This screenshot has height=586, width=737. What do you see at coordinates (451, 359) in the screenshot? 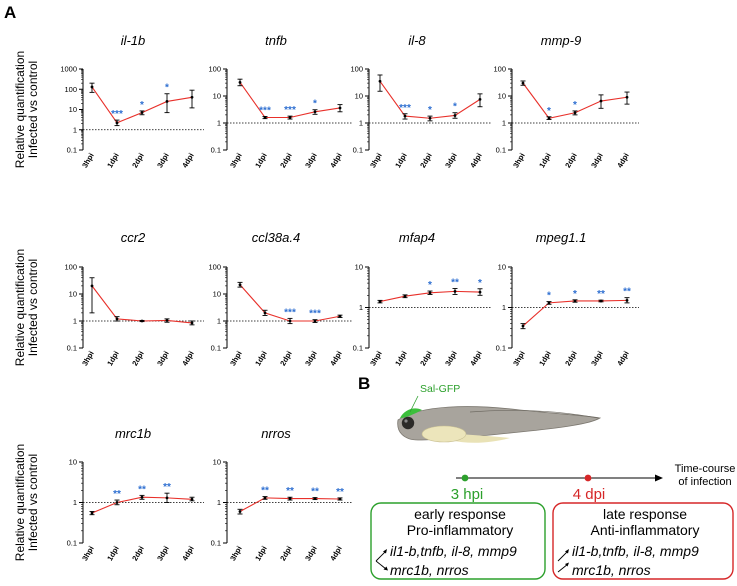
I see `x-tick-label: 3dpi` at bounding box center [451, 359].